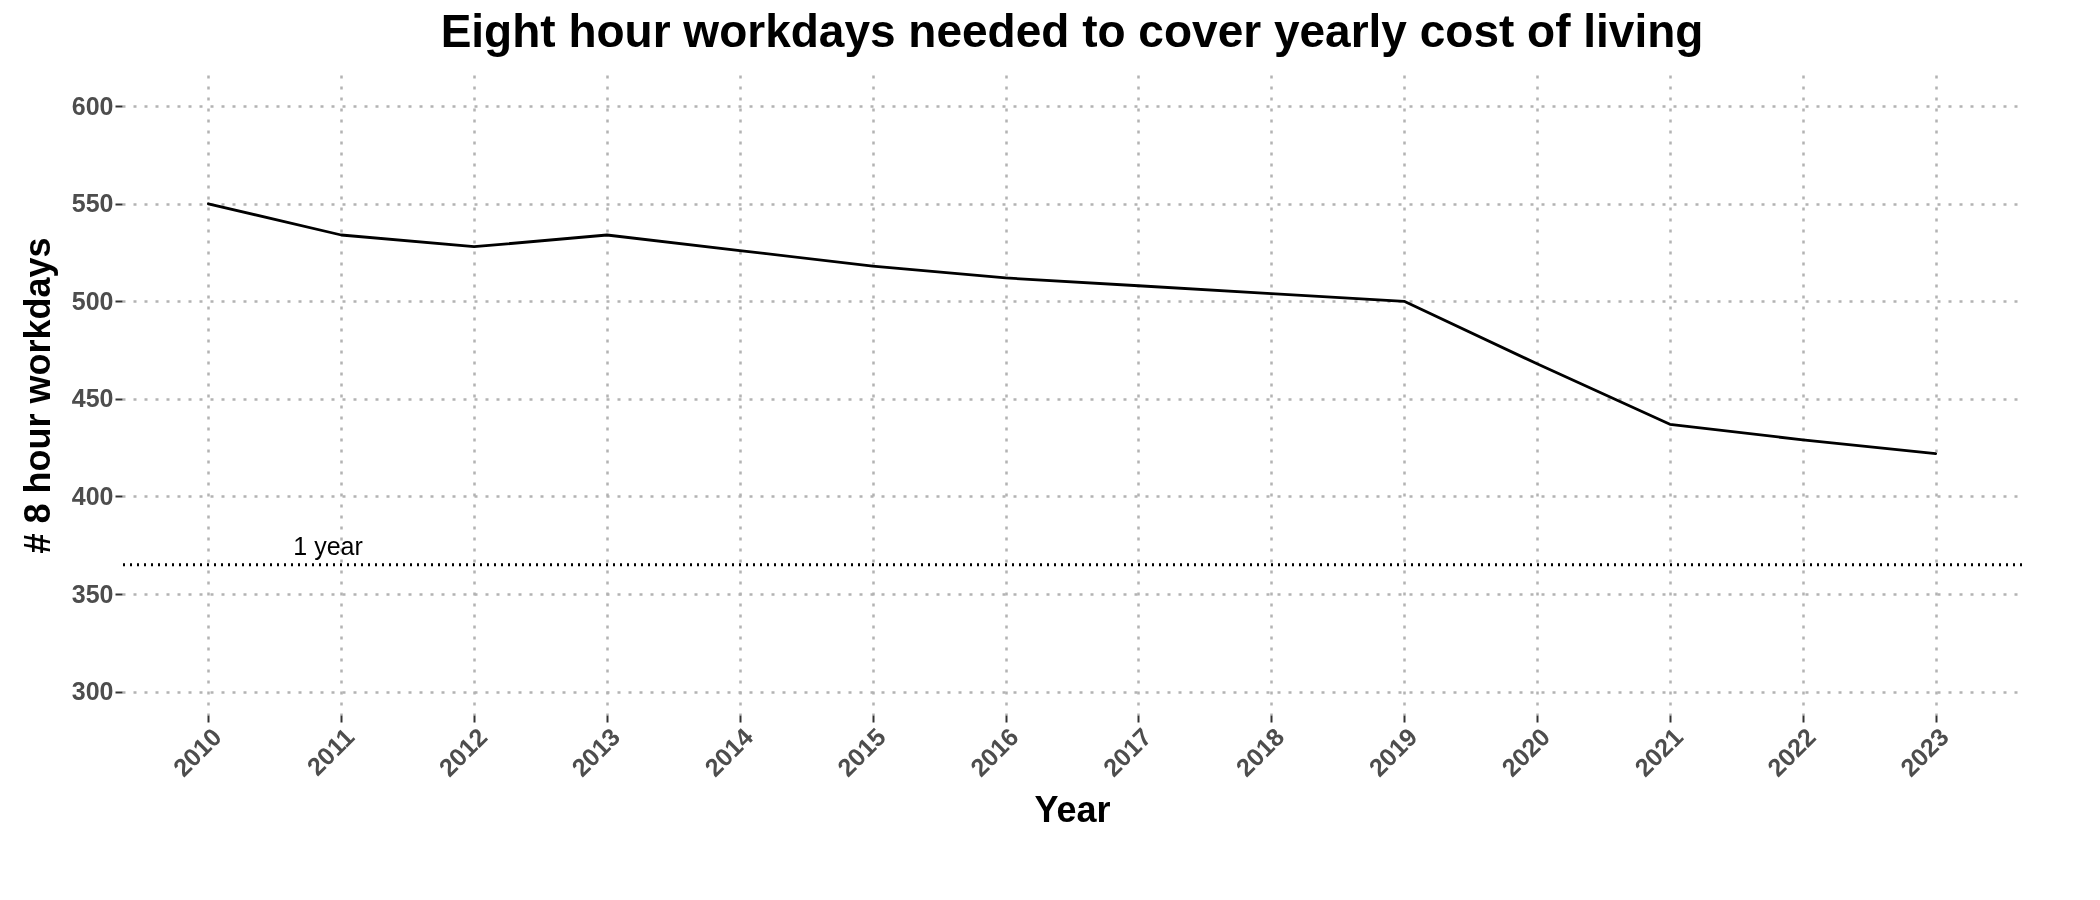  What do you see at coordinates (1072, 31) in the screenshot?
I see `chart-title: Eight hour workdays needed to cover yearly cost of living` at bounding box center [1072, 31].